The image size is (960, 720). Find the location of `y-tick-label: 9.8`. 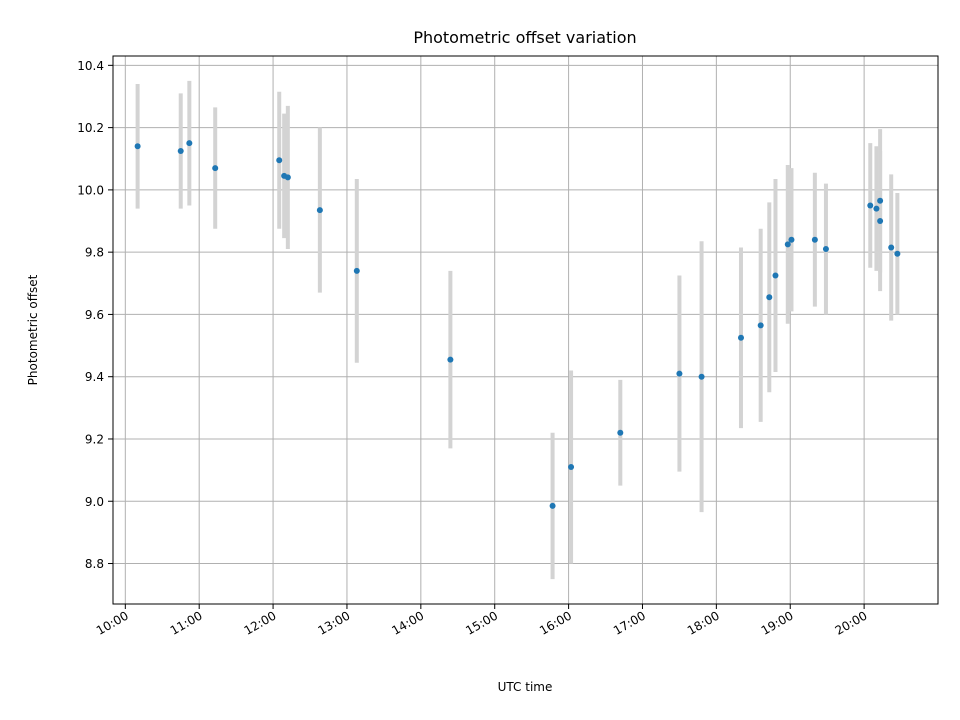

y-tick-label: 9.8 is located at coordinates (94, 253).